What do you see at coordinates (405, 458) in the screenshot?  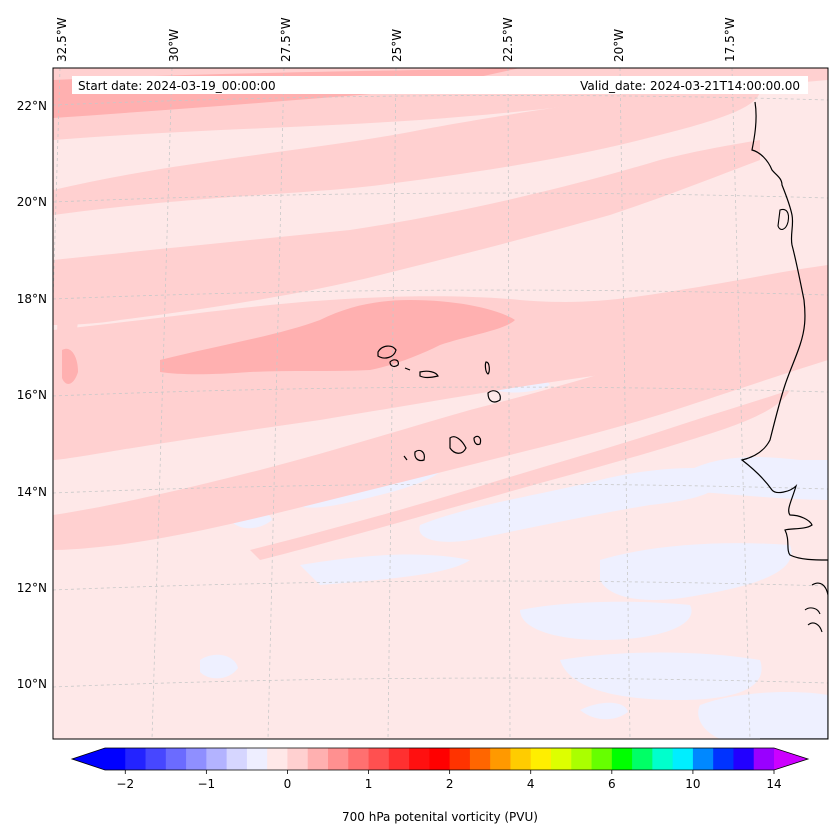 I see `island-brava` at bounding box center [405, 458].